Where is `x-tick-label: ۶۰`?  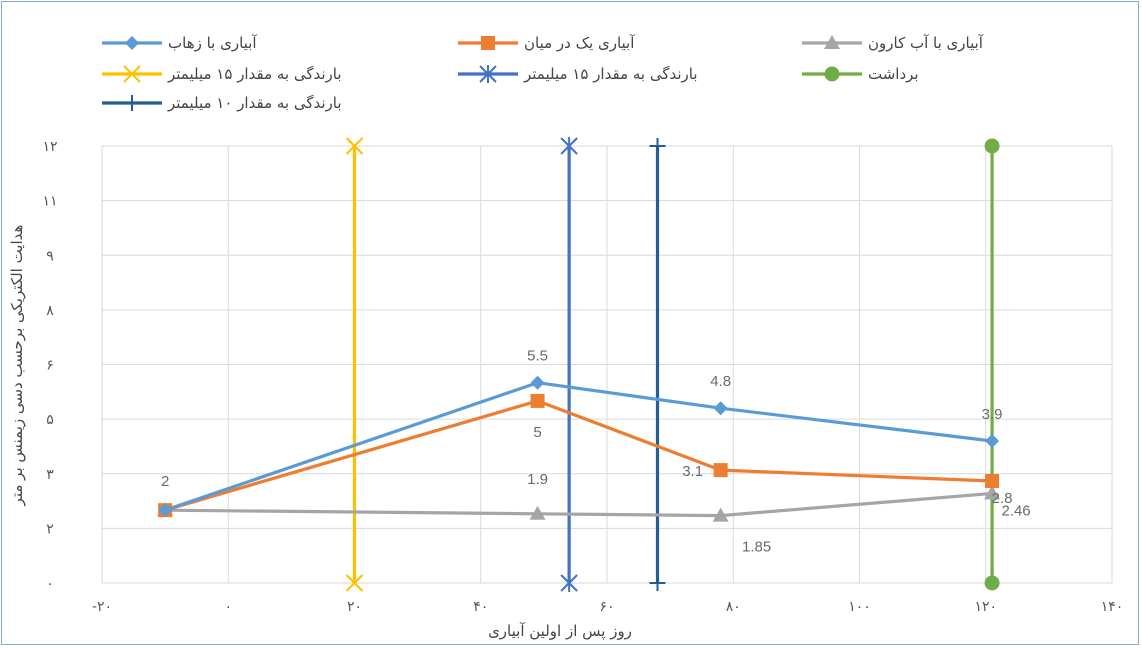
x-tick-label: ۶۰ is located at coordinates (606, 607).